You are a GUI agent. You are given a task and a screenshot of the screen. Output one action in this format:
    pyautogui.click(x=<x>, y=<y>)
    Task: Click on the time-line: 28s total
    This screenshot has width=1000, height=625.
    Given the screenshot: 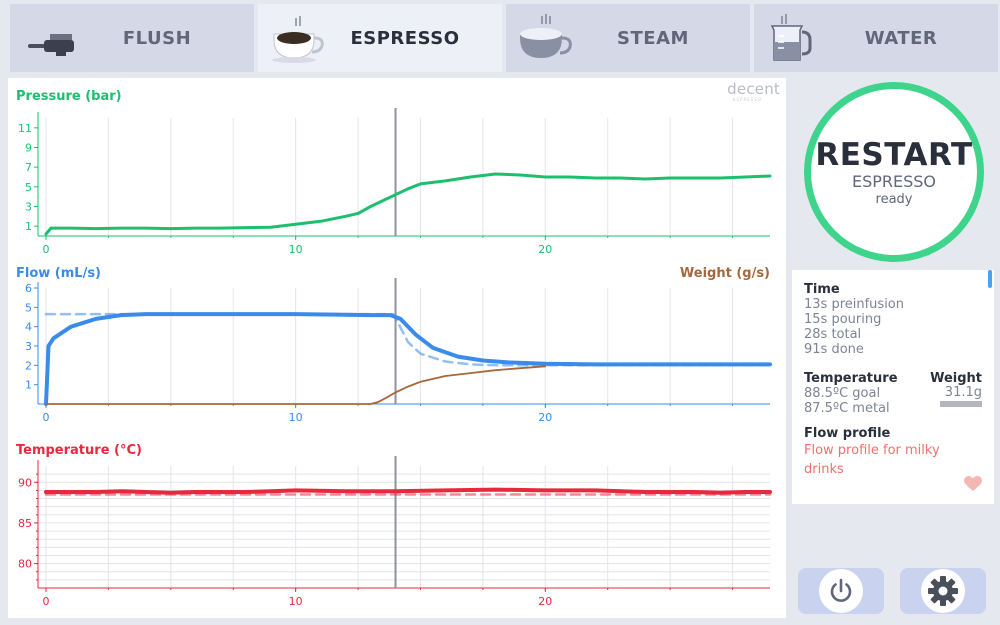 What is the action you would take?
    pyautogui.click(x=833, y=334)
    